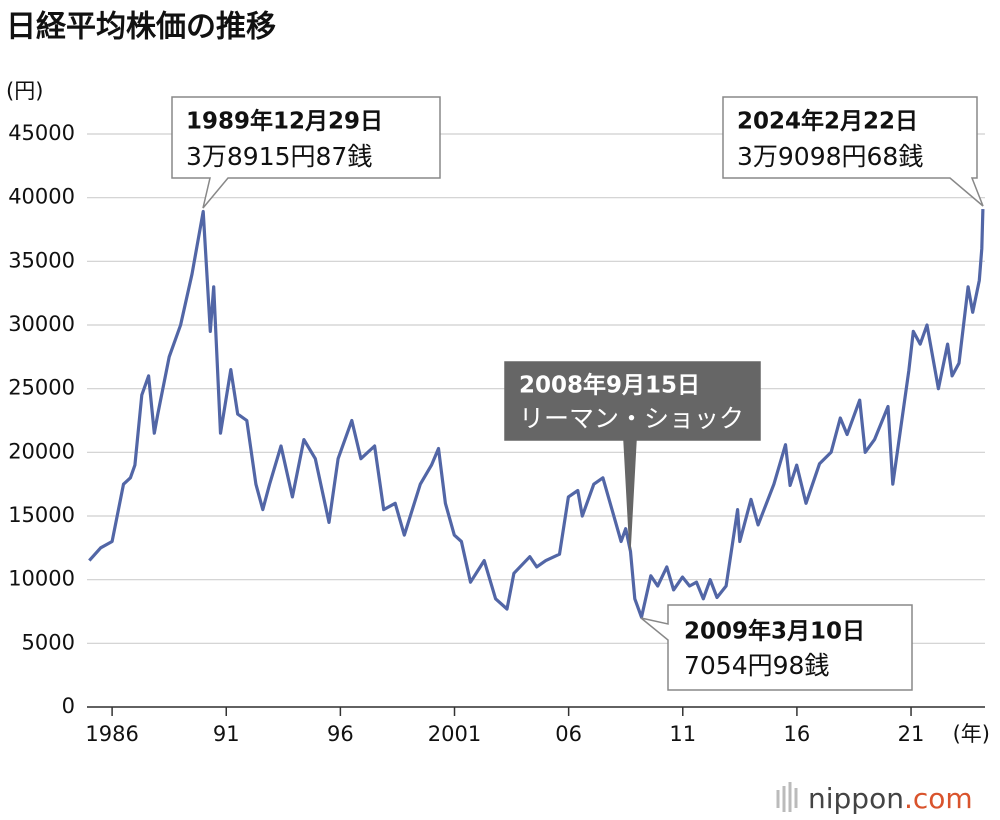 This screenshot has height=820, width=1000. Describe the element at coordinates (111, 734) in the screenshot. I see `x-tick-label: 1986` at that location.